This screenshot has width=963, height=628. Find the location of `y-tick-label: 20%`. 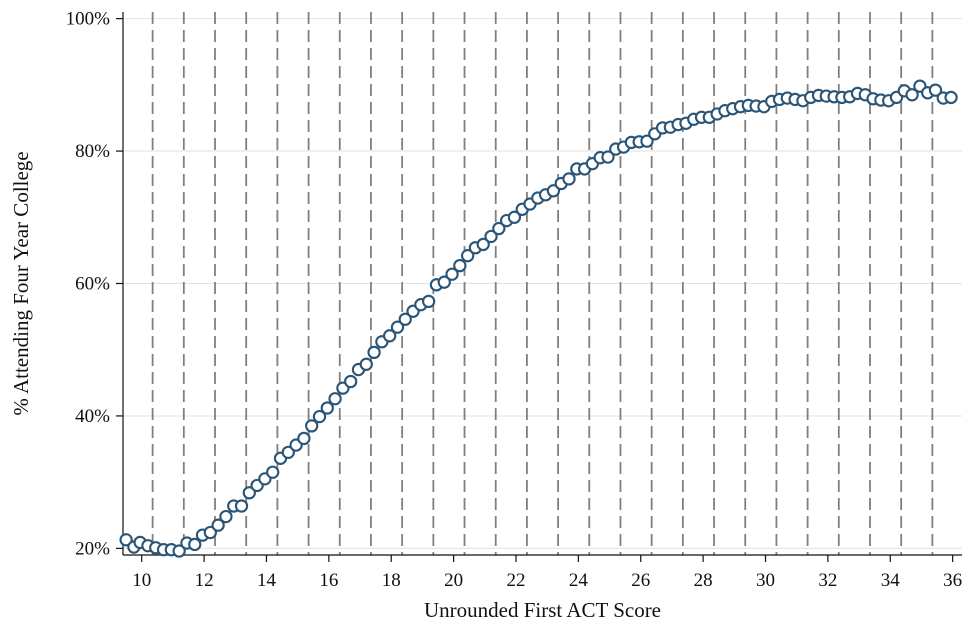

y-tick-label: 20% is located at coordinates (92, 548).